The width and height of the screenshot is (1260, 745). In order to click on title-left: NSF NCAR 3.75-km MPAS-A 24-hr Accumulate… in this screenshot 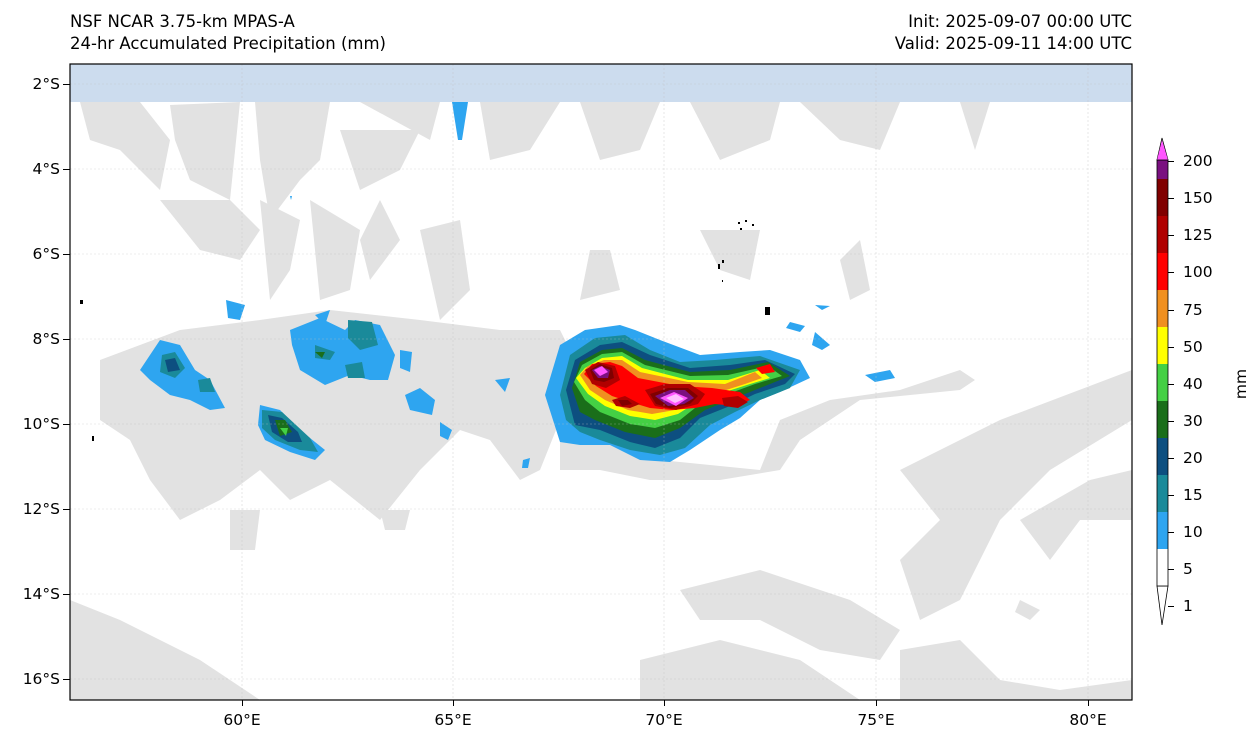, I will do `click(228, 33)`.